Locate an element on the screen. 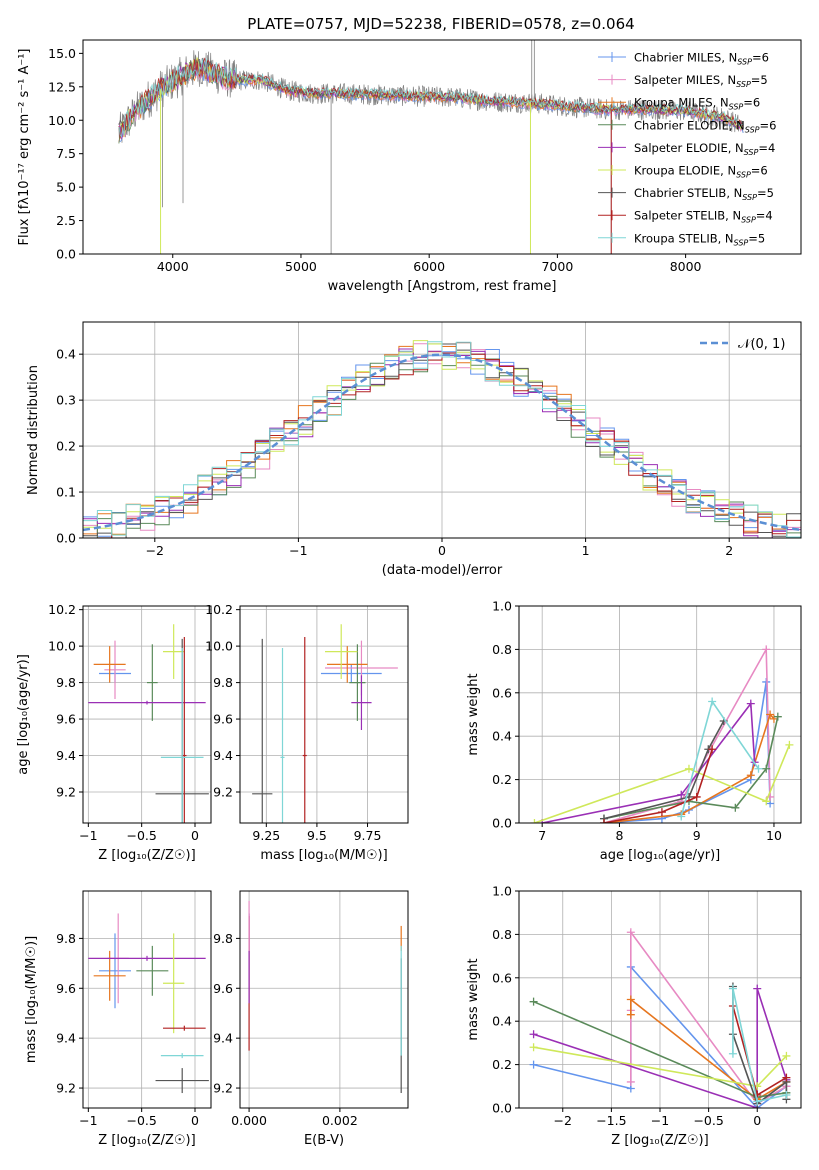 The height and width of the screenshot is (1170, 819). age_vs_mass-ytick-label: 9.4 is located at coordinates (223, 755).